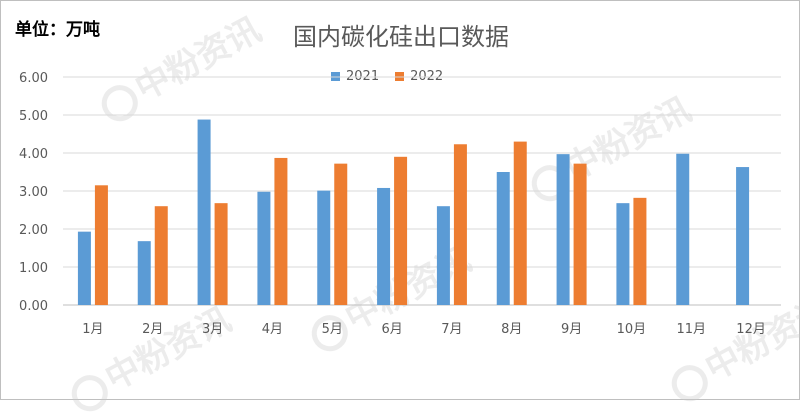 This screenshot has height=418, width=800. I want to click on x-tick-label: 11月, so click(691, 329).